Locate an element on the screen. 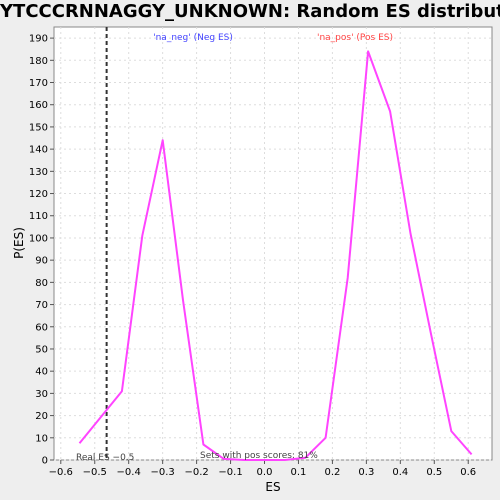 This screenshot has width=500, height=500. x-tick-label: 0.0 is located at coordinates (265, 472).